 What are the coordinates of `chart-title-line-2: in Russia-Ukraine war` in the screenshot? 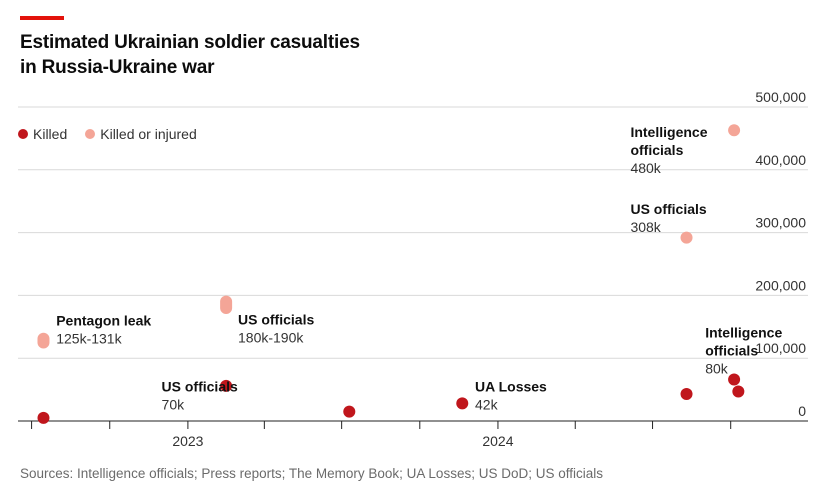 It's located at (117, 67).